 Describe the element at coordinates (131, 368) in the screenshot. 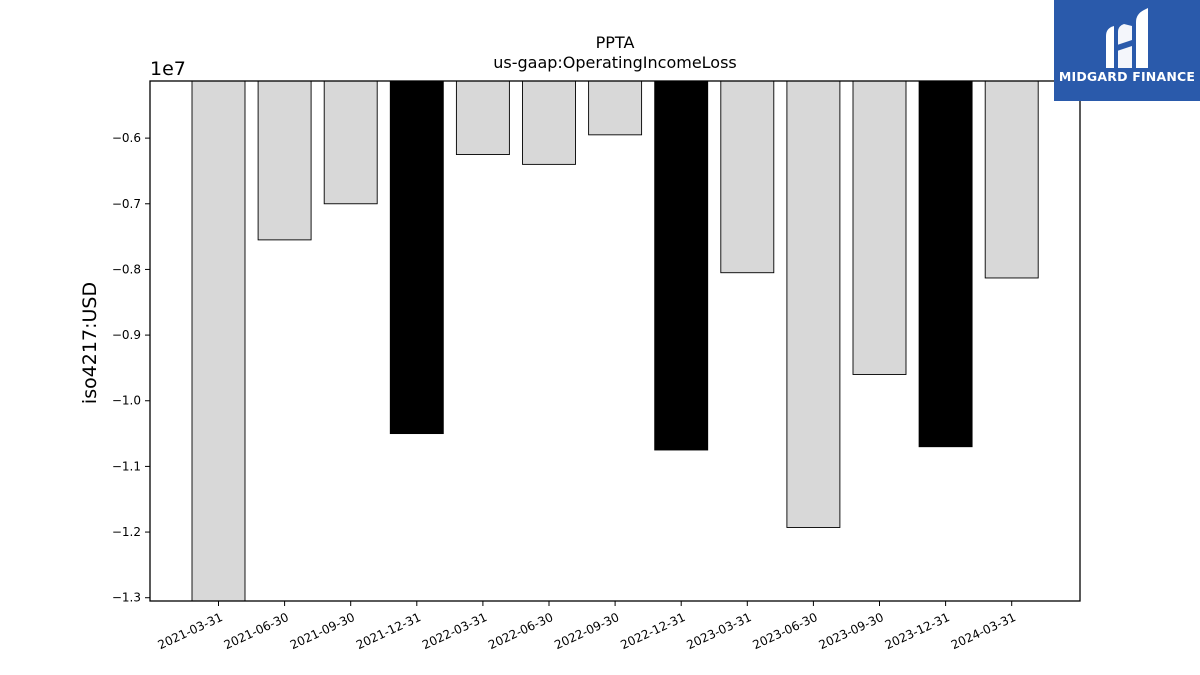

I see `y-ticks-group: −0.6 −0.7 −0.8 −0.9 −1.0 −1.1 −1.2 −1.3` at that location.